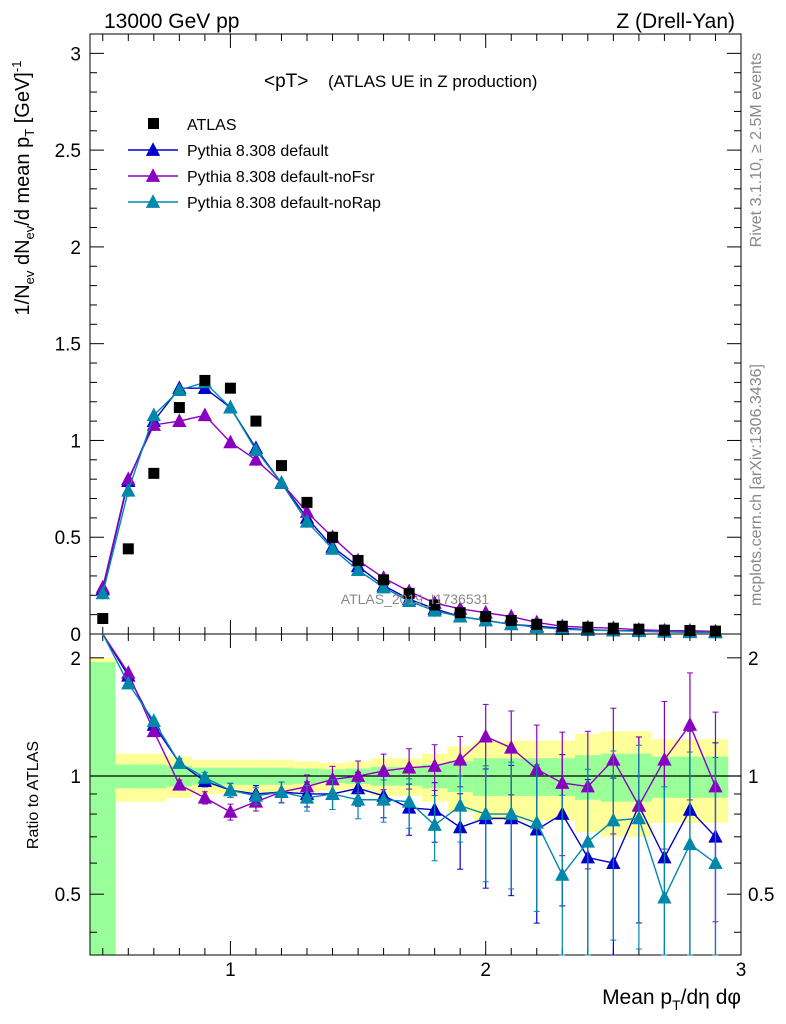  What do you see at coordinates (103, 808) in the screenshot?
I see `ratio-band-green` at bounding box center [103, 808].